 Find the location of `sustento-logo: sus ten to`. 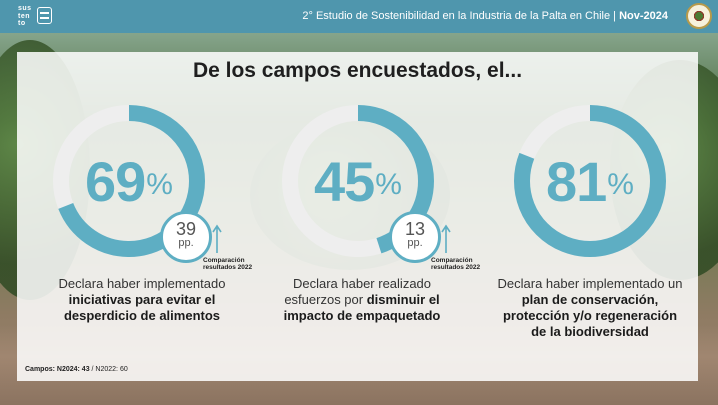

sustento-logo: sus ten to is located at coordinates (25, 16).